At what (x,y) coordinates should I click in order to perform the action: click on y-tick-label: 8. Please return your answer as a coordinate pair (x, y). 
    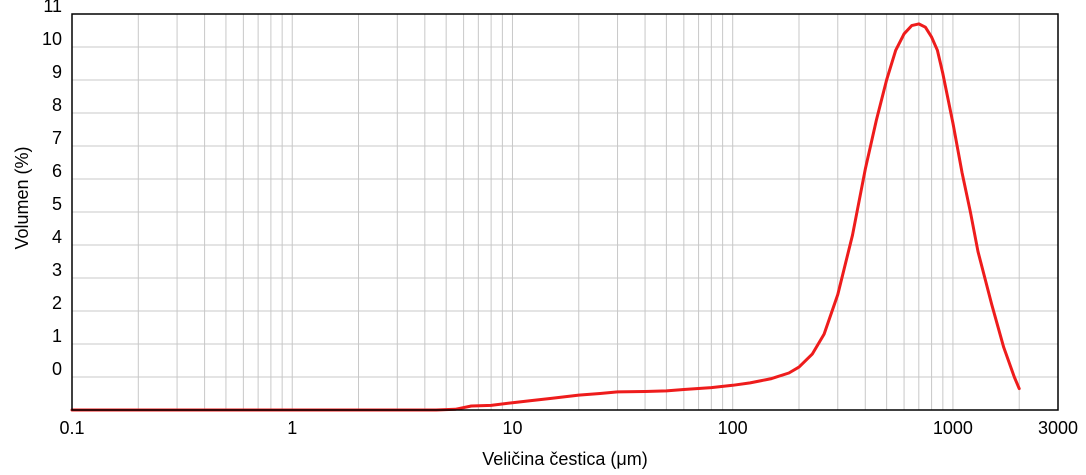
    Looking at the image, I should click on (57, 105).